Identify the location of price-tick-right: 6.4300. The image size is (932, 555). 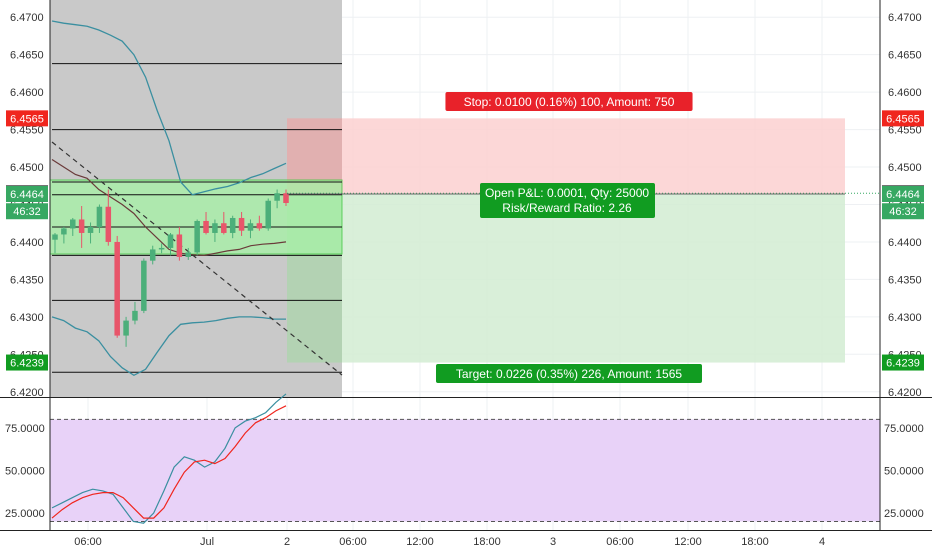
(905, 318).